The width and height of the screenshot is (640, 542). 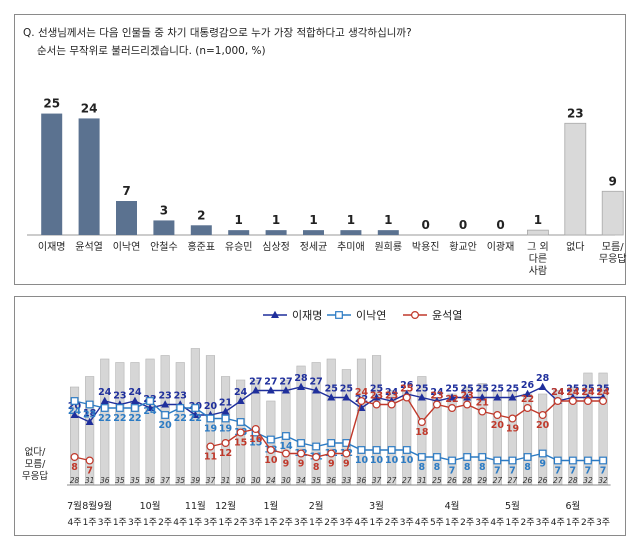 What do you see at coordinates (543, 480) in the screenshot?
I see `nonresponse-label-32: 26` at bounding box center [543, 480].